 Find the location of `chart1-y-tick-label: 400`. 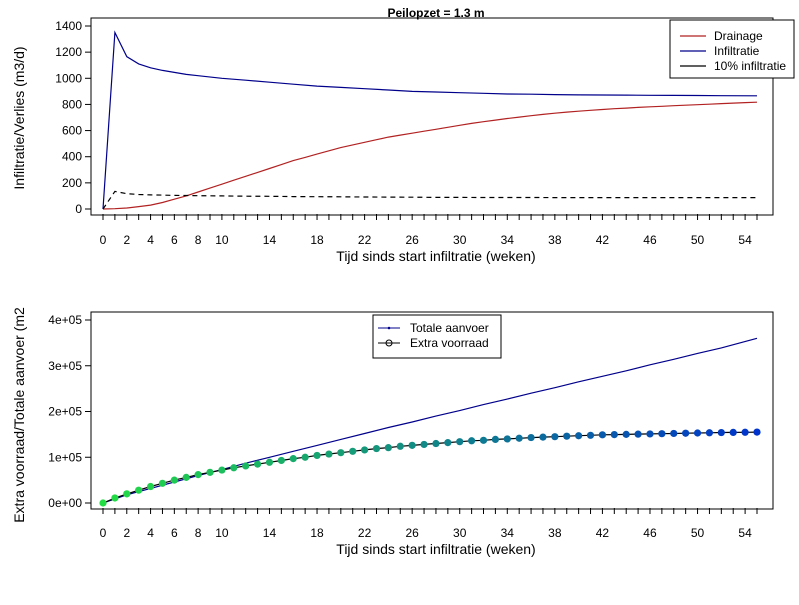

chart1-y-tick-label: 400 is located at coordinates (72, 157).